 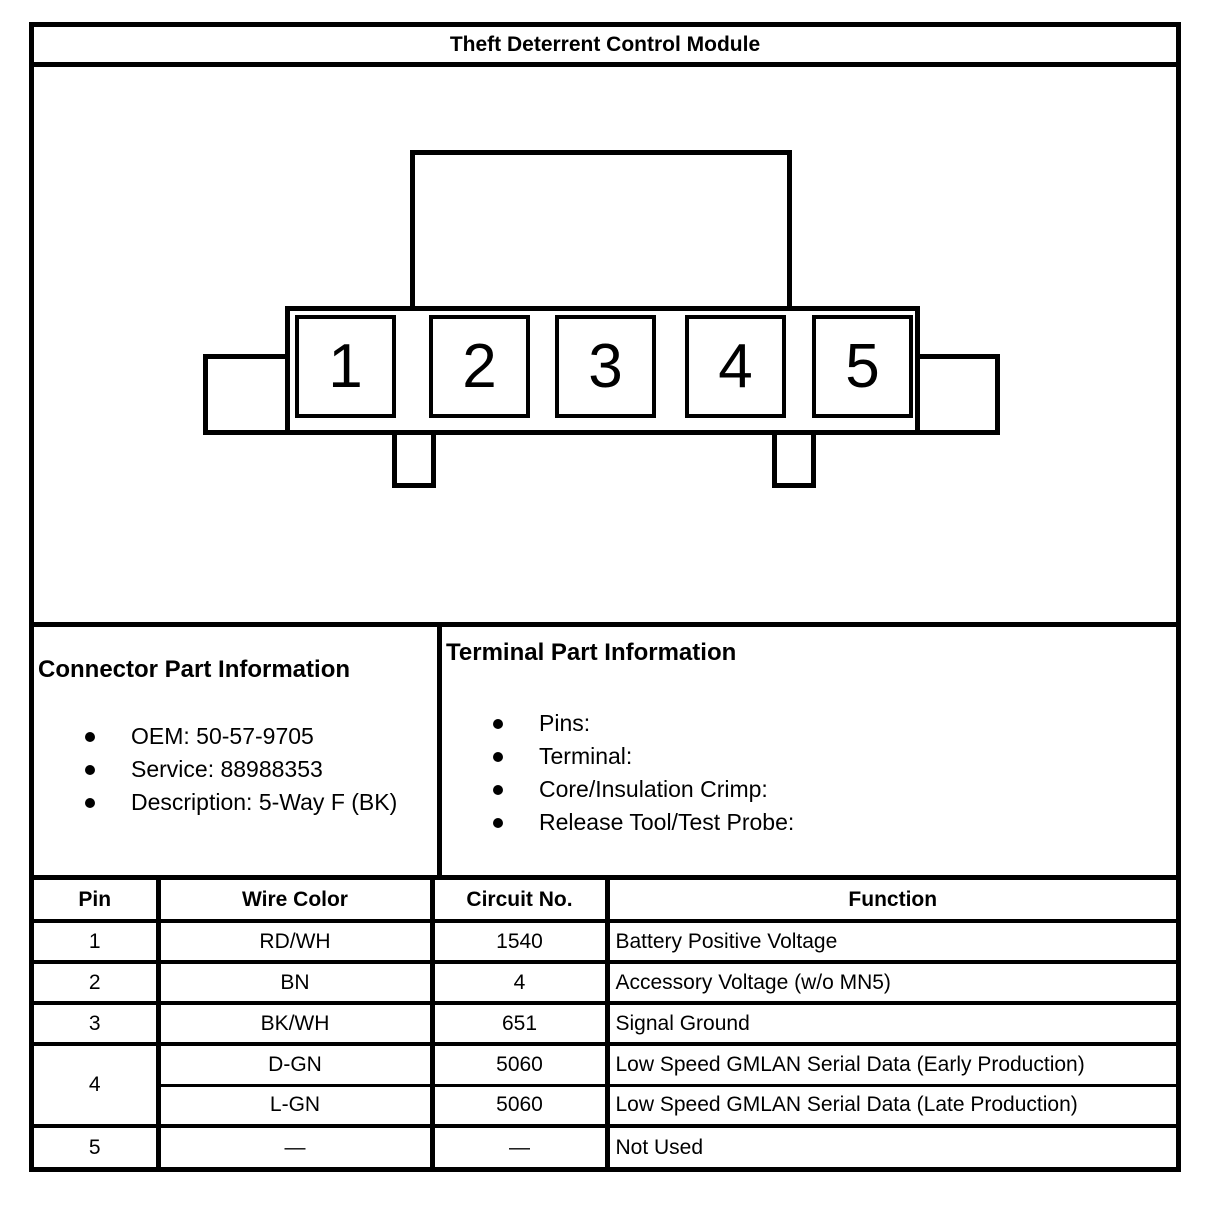 What do you see at coordinates (605, 366) in the screenshot?
I see `pin-cavity-3: 3` at bounding box center [605, 366].